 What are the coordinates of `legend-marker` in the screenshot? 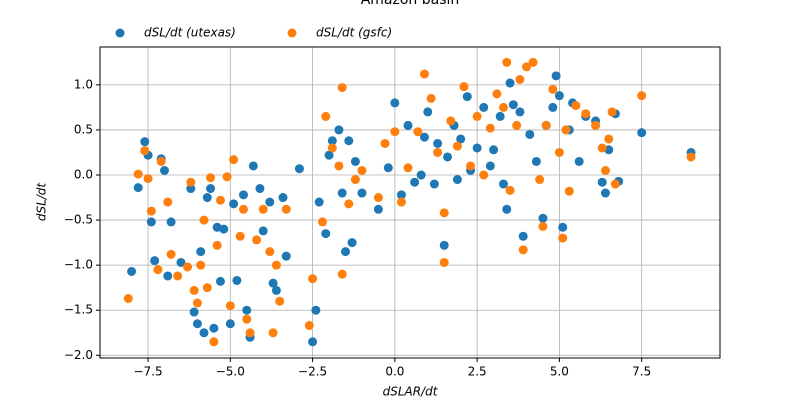 It's located at (292, 33).